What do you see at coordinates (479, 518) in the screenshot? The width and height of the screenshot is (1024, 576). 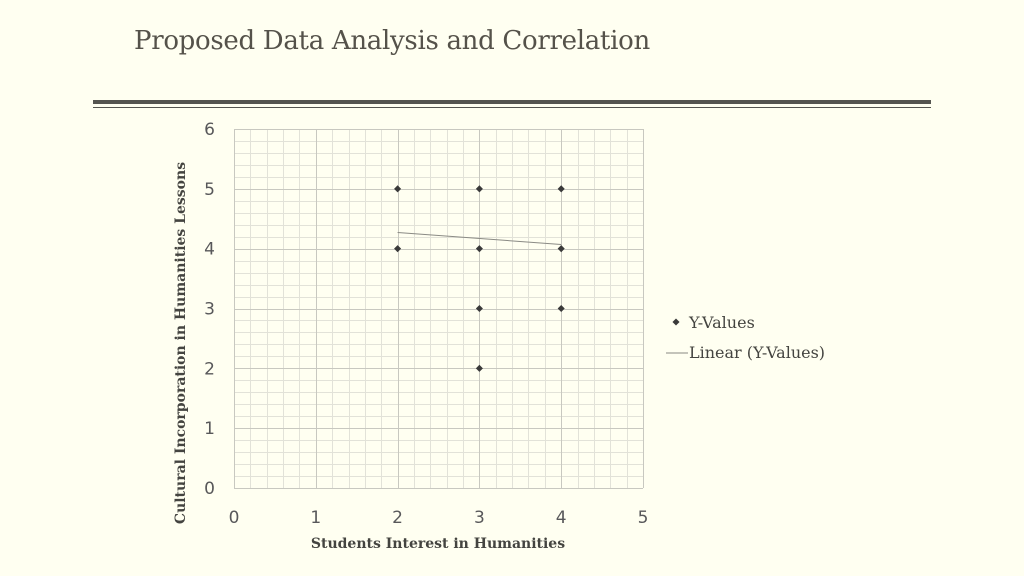 I see `x-tick-label: 3` at bounding box center [479, 518].